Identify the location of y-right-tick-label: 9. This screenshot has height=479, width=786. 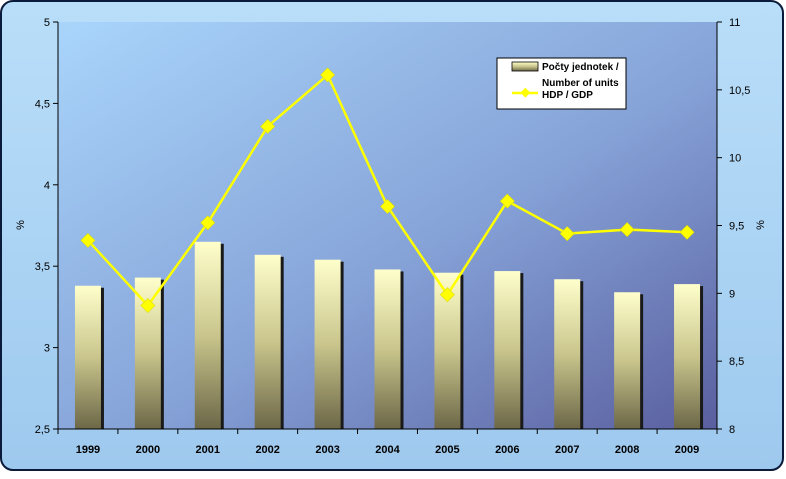
(732, 294).